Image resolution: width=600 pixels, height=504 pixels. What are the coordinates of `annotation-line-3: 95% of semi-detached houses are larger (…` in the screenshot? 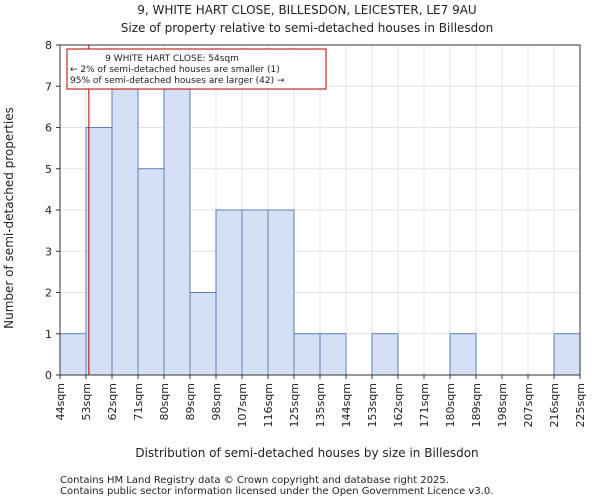 It's located at (177, 81).